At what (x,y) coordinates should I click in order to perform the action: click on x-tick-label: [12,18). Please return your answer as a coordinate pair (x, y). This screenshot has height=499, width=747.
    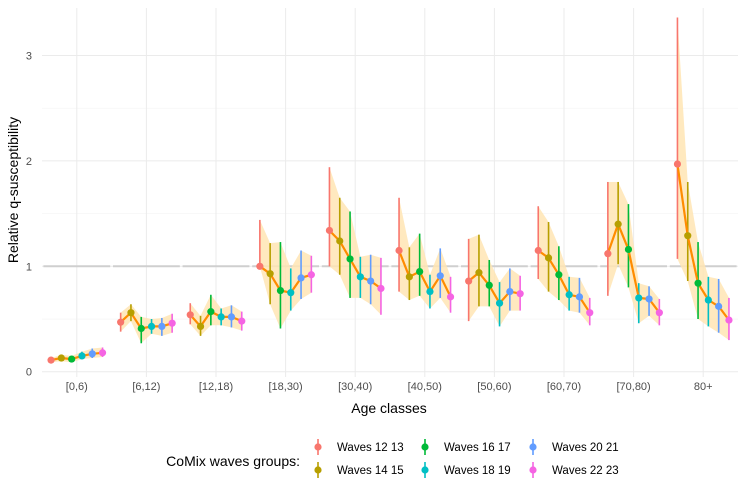
    Looking at the image, I should click on (216, 387).